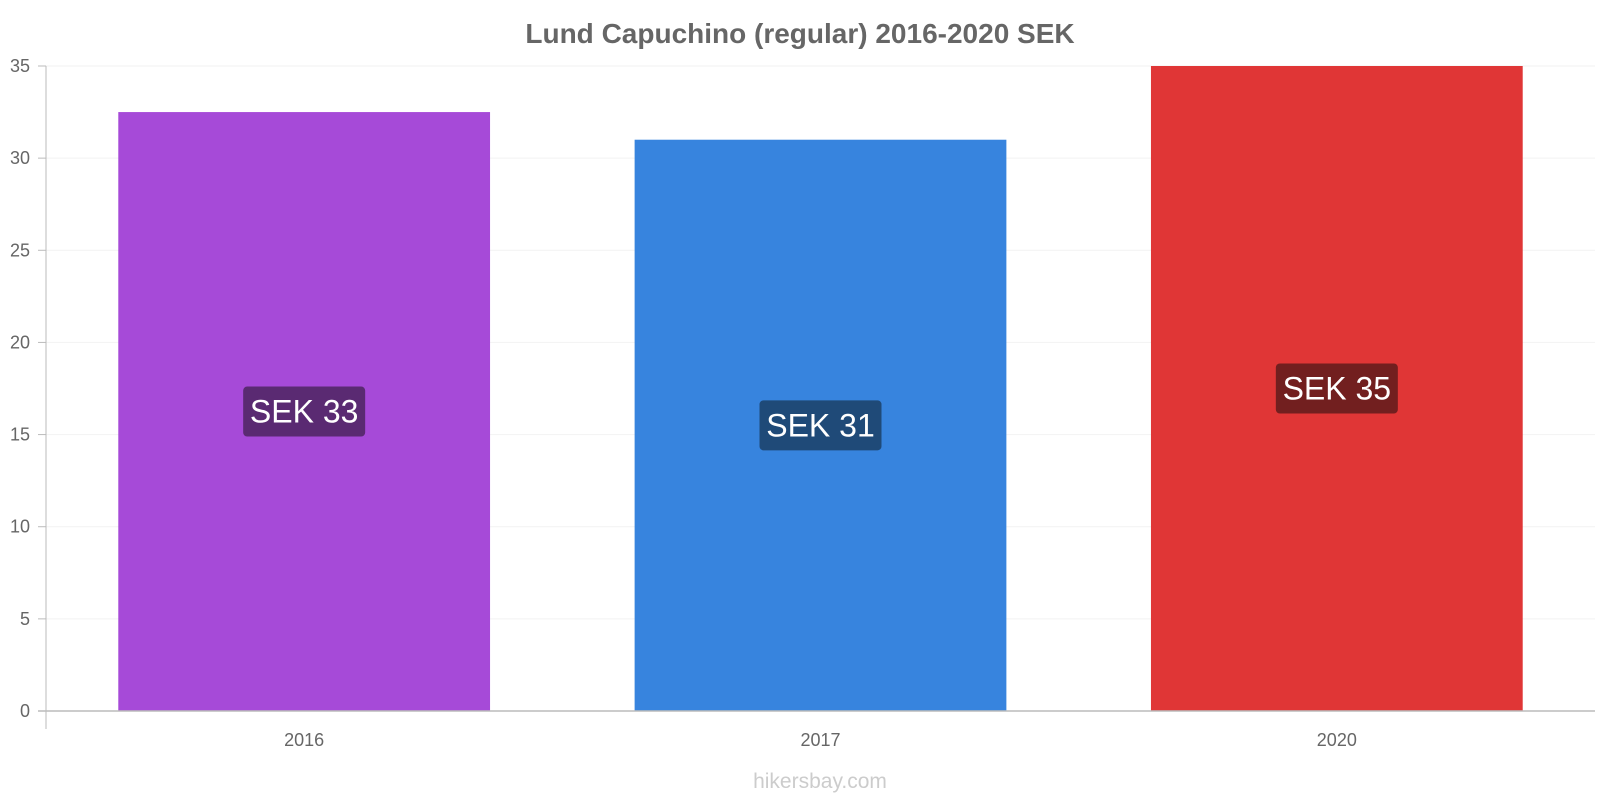  I want to click on x-tick-label: 2016, so click(304, 740).